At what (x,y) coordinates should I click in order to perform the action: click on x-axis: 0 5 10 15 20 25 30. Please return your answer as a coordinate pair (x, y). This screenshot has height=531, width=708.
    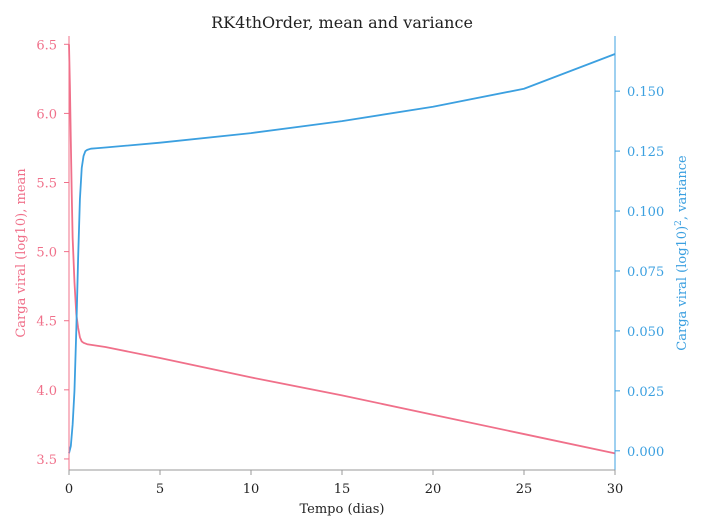
    Looking at the image, I should click on (344, 483).